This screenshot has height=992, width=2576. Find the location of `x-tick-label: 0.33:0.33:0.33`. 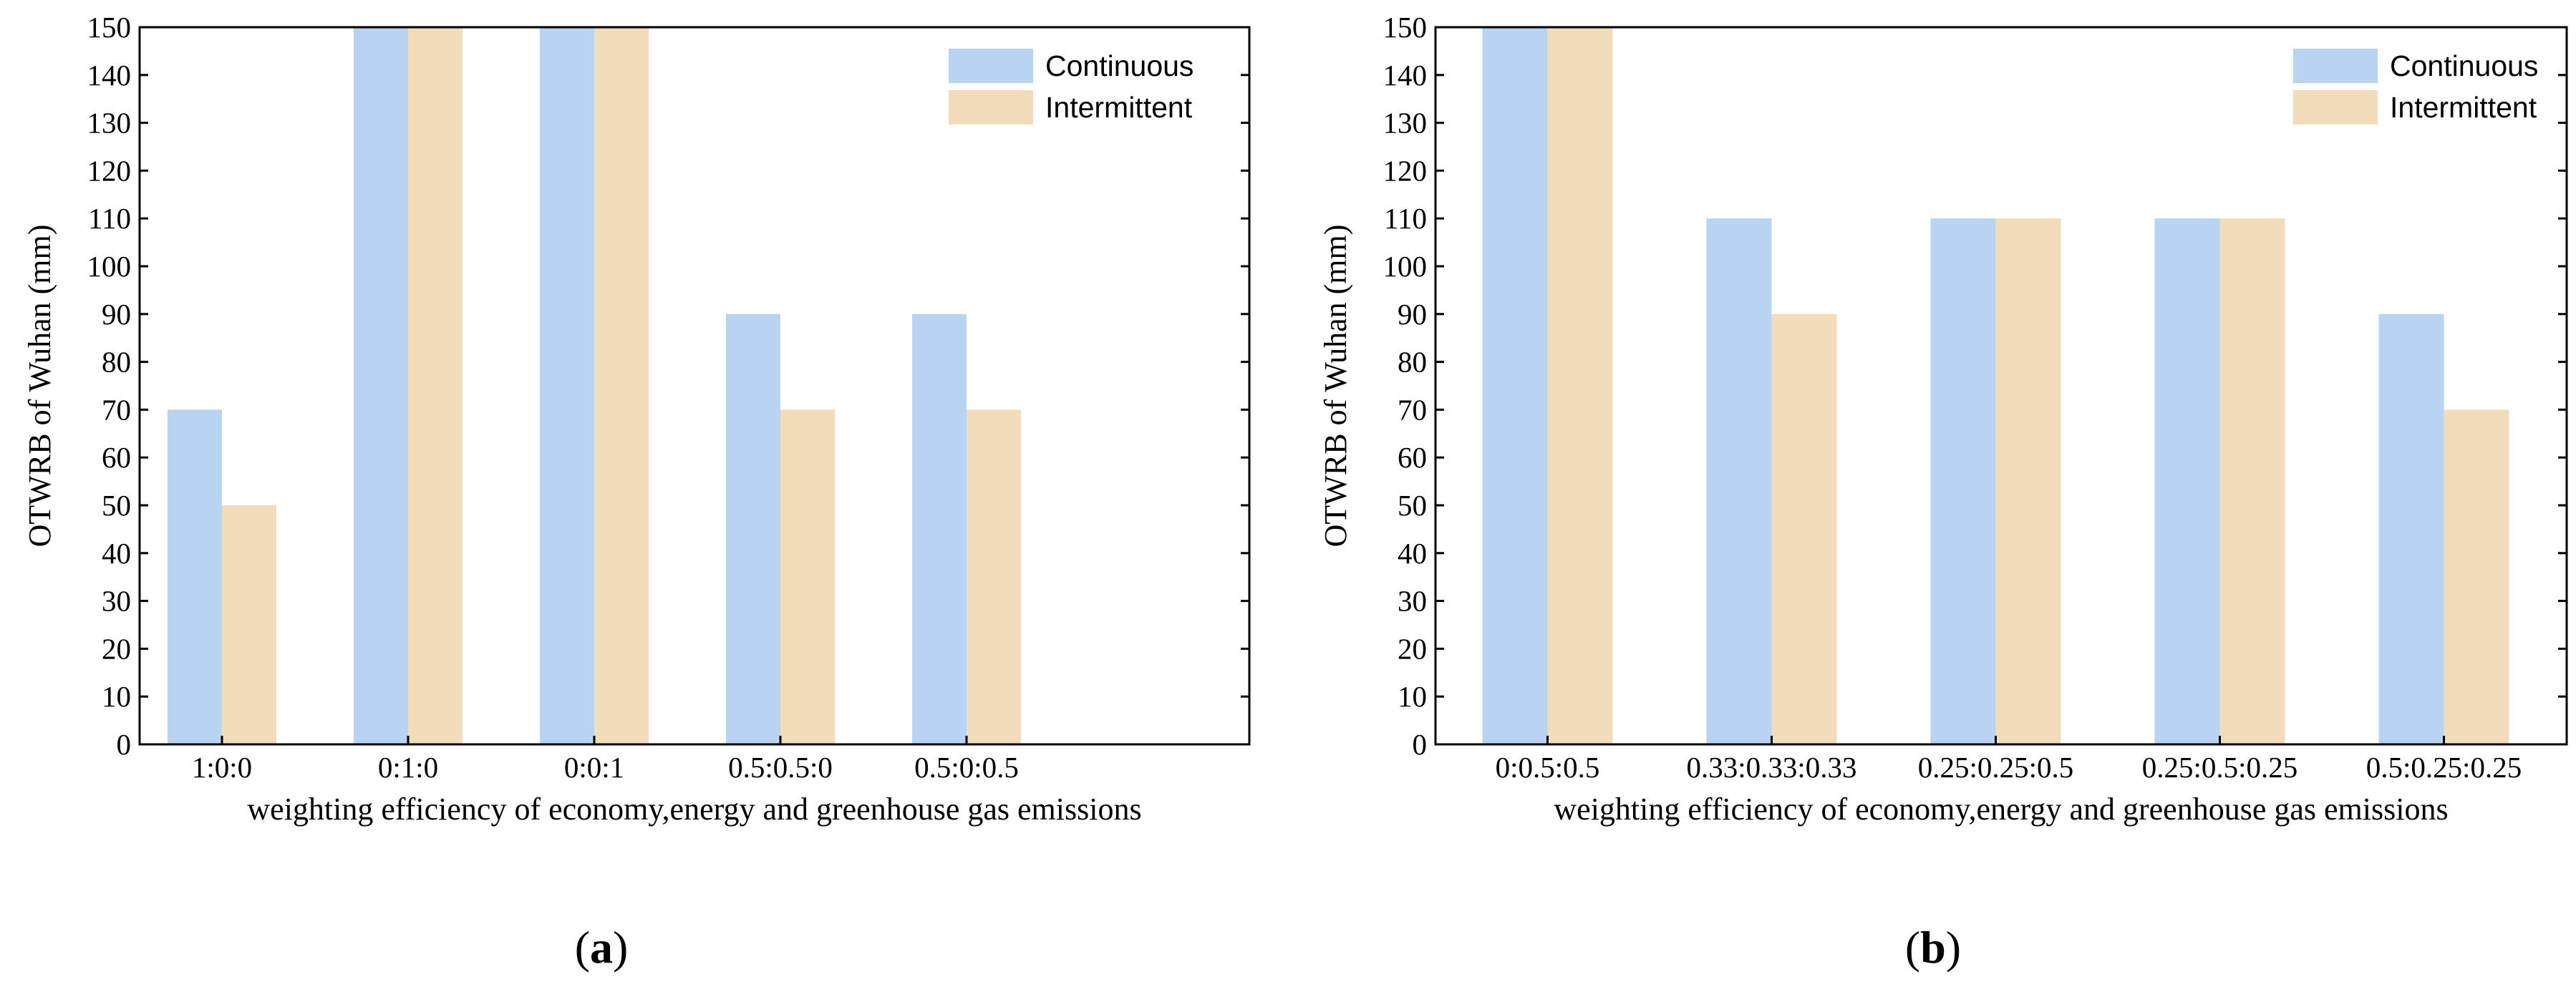

x-tick-label: 0.33:0.33:0.33 is located at coordinates (1771, 768).